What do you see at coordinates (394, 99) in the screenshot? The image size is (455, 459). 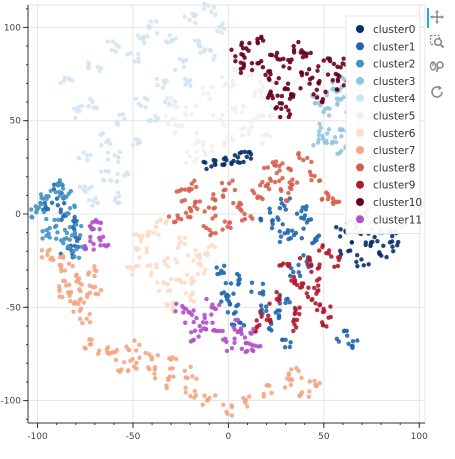 I see `legend-label-cluster4: cluster4` at bounding box center [394, 99].